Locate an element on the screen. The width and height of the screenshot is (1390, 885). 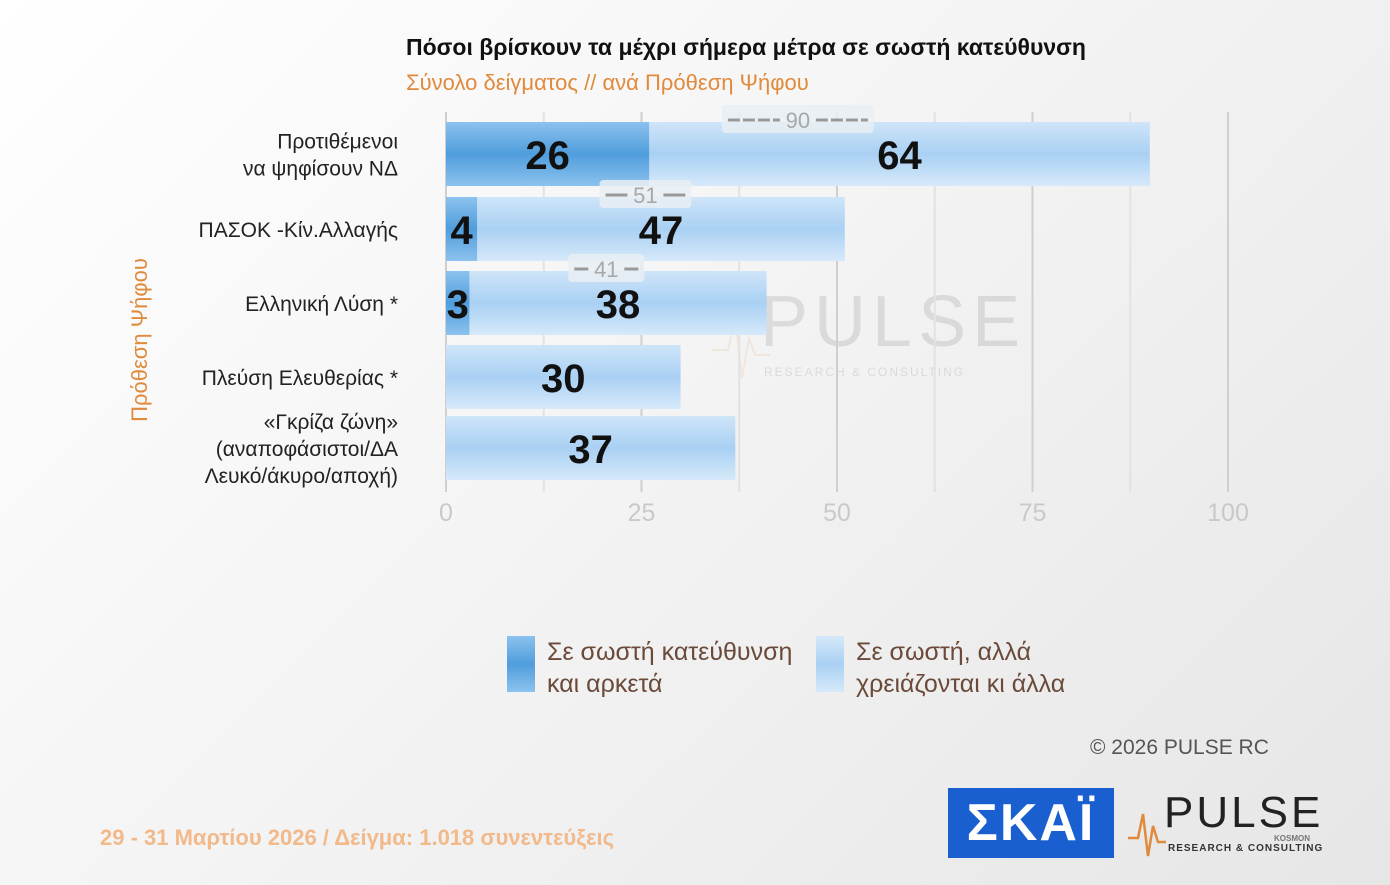
pulse-logo-kosmon: KOSMON is located at coordinates (1292, 838).